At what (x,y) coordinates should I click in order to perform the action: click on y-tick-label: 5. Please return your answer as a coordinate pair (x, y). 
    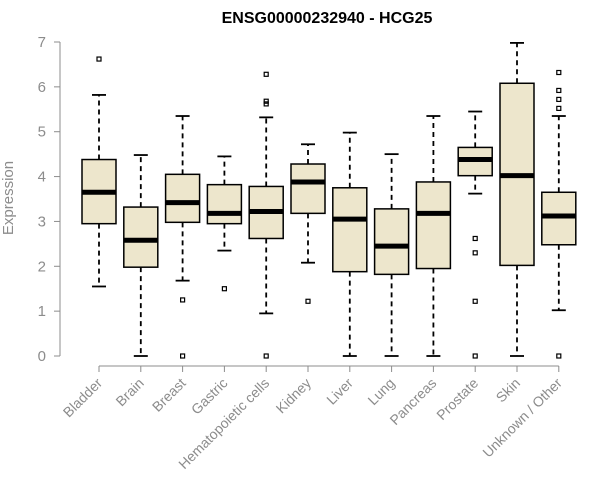
    Looking at the image, I should click on (42, 132).